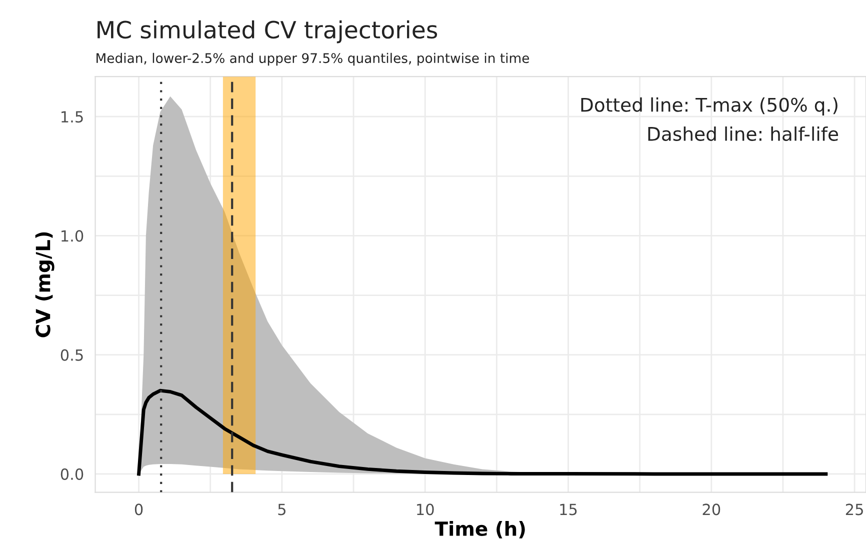 This screenshot has height=547, width=866. I want to click on chart-subtitle: Median, lower-2.5% and upper 97.5% quantiles, pointwise in time, so click(313, 59).